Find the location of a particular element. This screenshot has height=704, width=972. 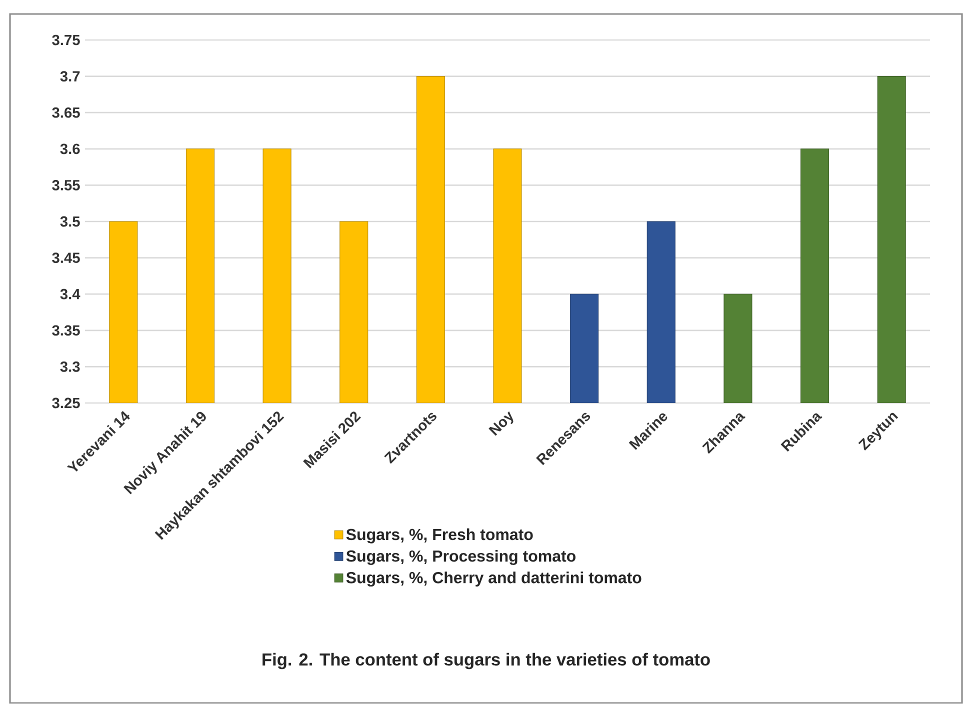

y-tick-label: 3.55 is located at coordinates (66, 185).